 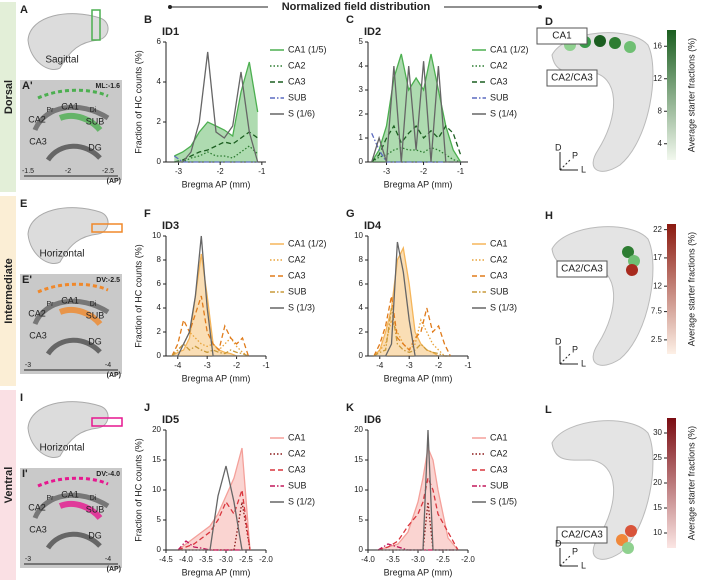 What do you see at coordinates (372, 32) in the screenshot?
I see `chart-title: ID2` at bounding box center [372, 32].